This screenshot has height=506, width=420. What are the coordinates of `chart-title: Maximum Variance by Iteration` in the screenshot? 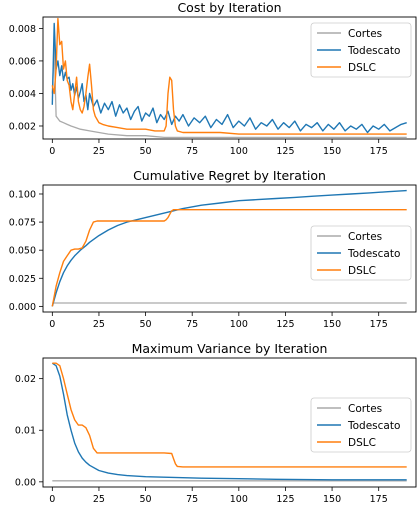 It's located at (230, 348).